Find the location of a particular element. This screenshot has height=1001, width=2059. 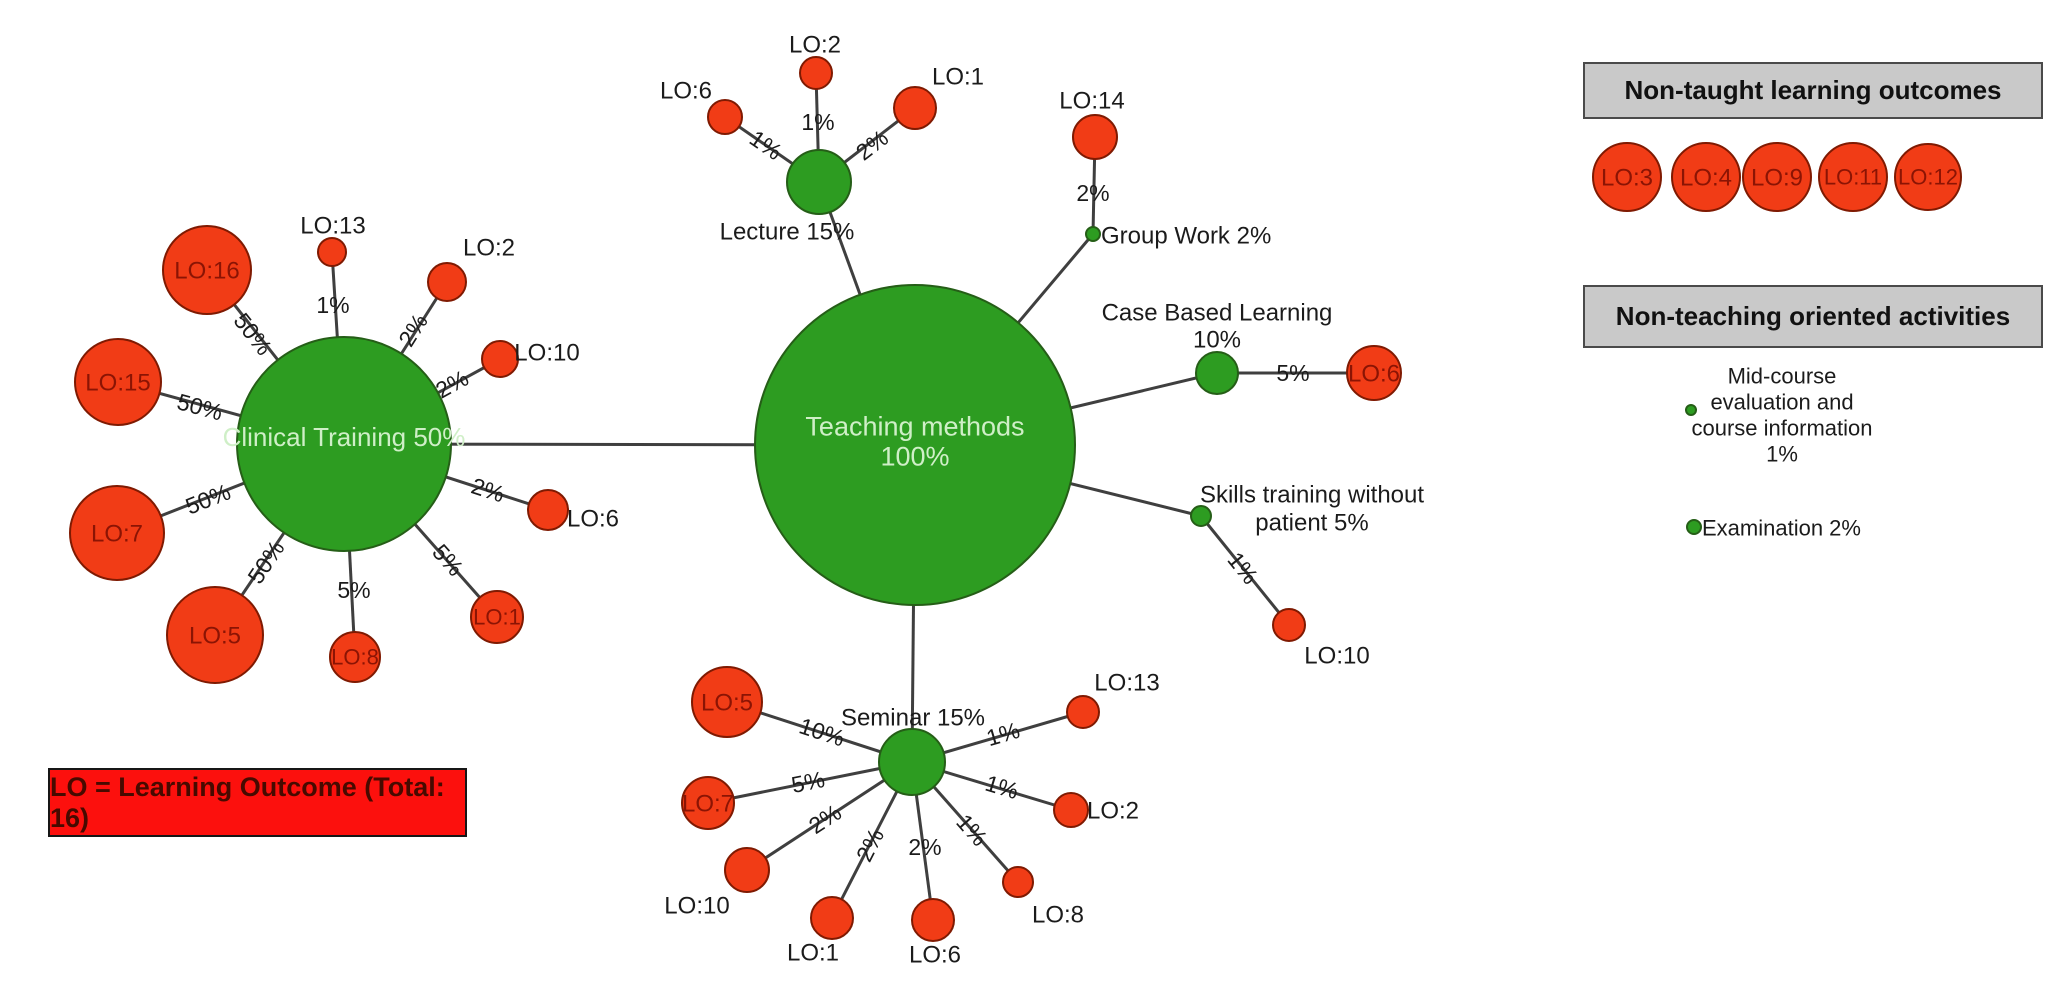

node-se10 is located at coordinates (747, 870).